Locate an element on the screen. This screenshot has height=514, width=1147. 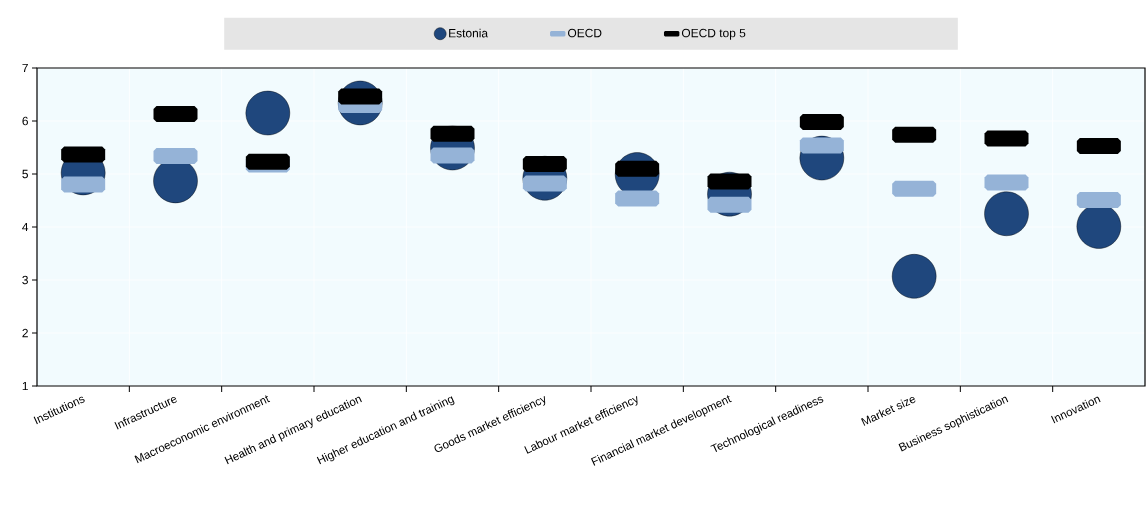
y-tick-label: 7 is located at coordinates (25, 68).